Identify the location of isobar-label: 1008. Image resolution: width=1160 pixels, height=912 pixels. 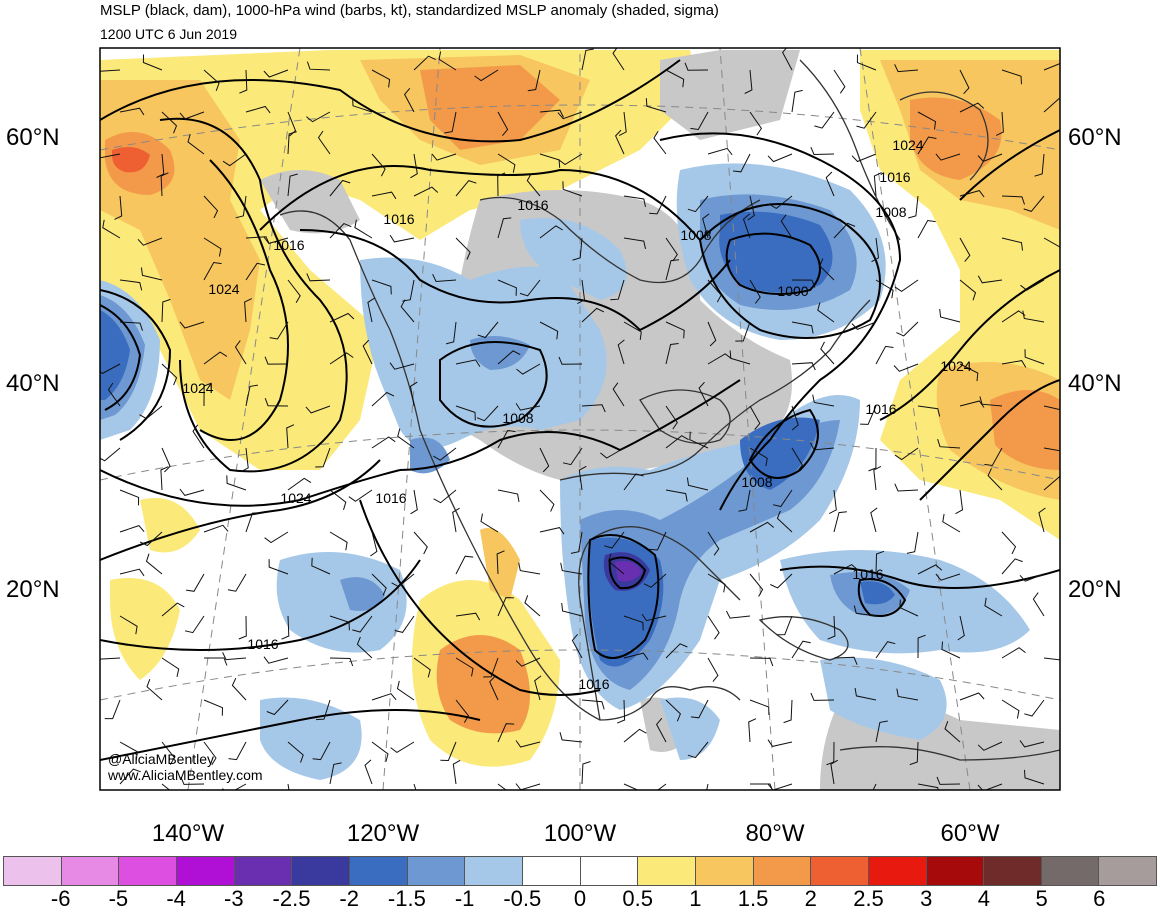
(756, 482).